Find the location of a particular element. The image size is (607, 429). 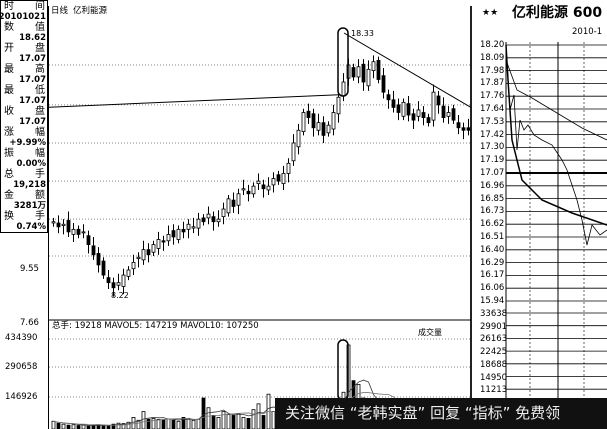

intraday-price-label: 16.96 is located at coordinates (492, 185).